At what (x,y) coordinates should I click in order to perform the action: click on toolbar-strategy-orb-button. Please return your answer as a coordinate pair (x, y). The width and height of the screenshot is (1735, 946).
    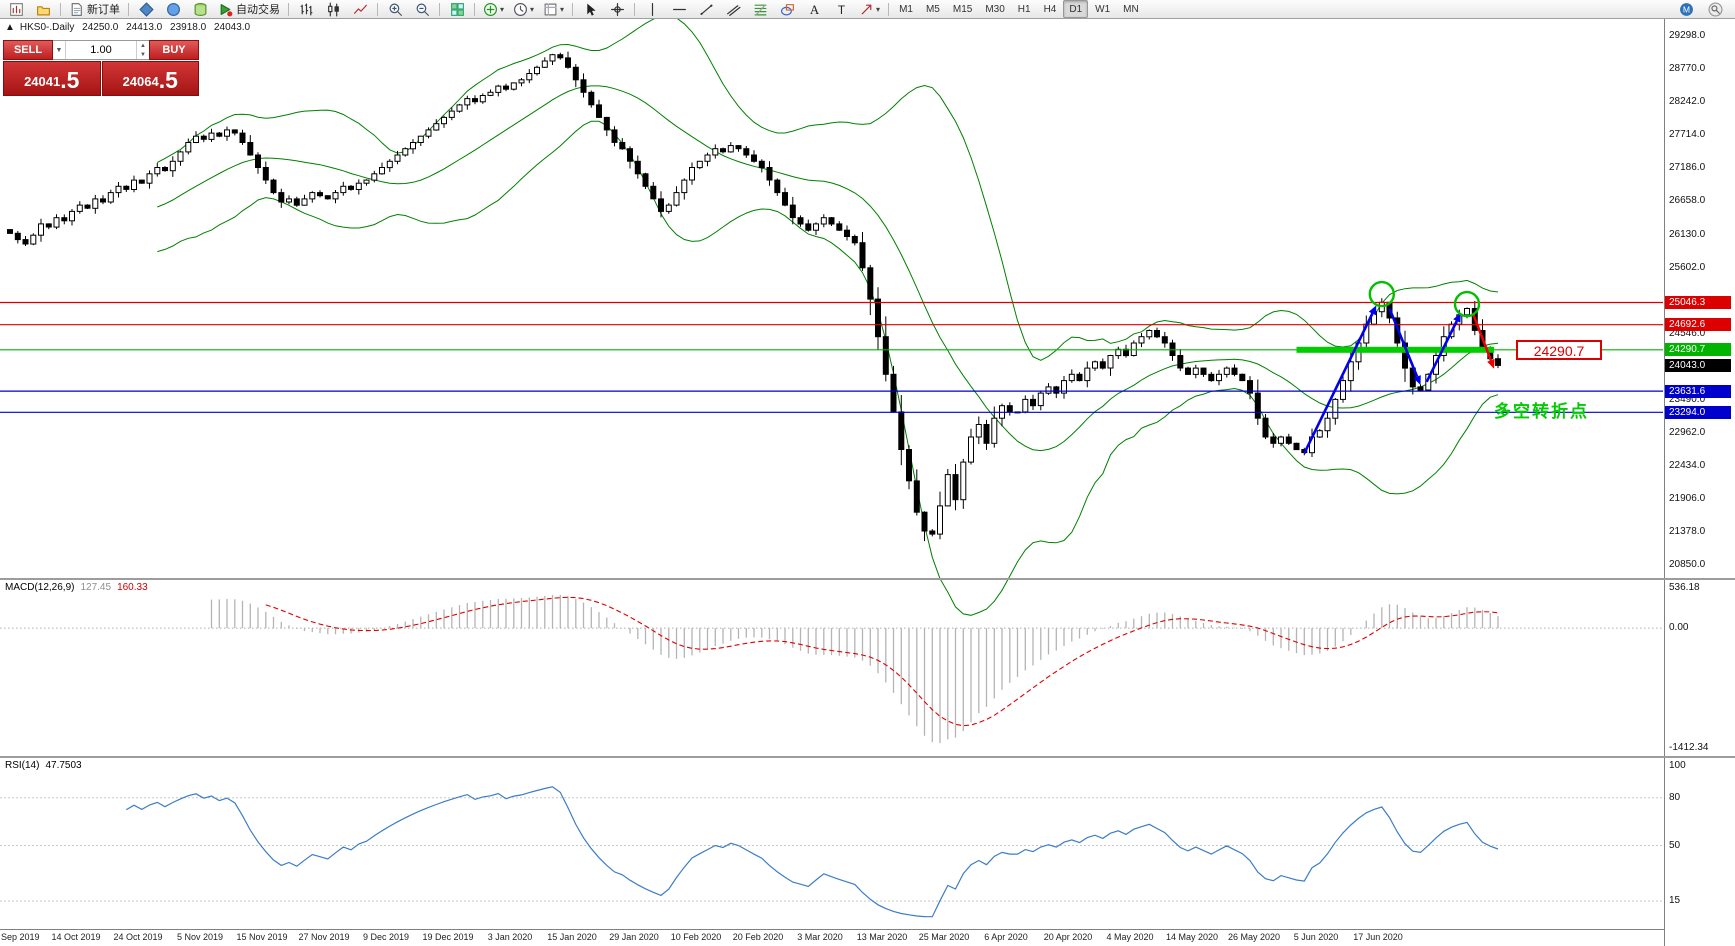
    Looking at the image, I should click on (173, 9).